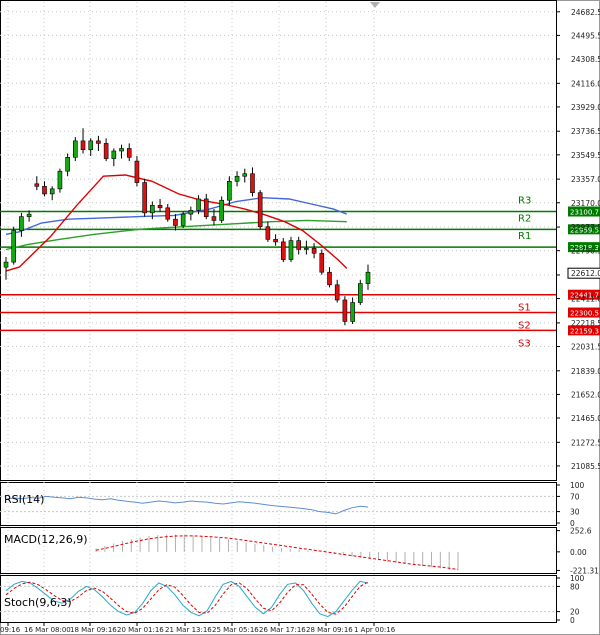 The image size is (600, 635). What do you see at coordinates (578, 552) in the screenshot?
I see `macd-tick-label: 0.00` at bounding box center [578, 552].